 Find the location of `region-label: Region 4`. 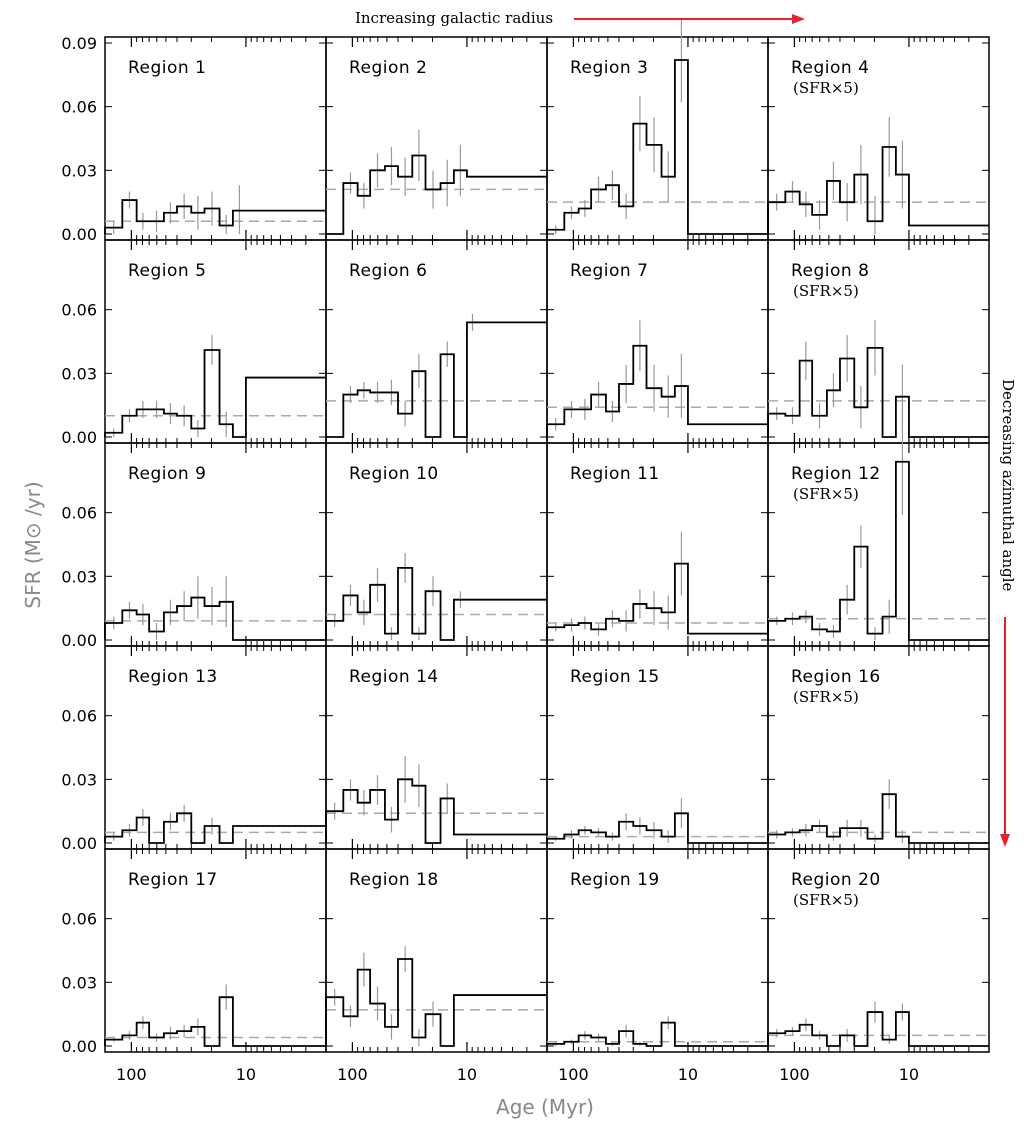

region-label: Region 4 is located at coordinates (830, 68).